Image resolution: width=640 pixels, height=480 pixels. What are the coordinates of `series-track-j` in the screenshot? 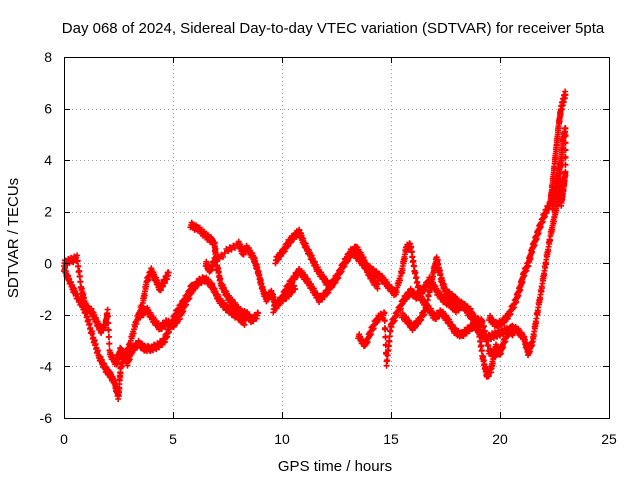 It's located at (482, 278).